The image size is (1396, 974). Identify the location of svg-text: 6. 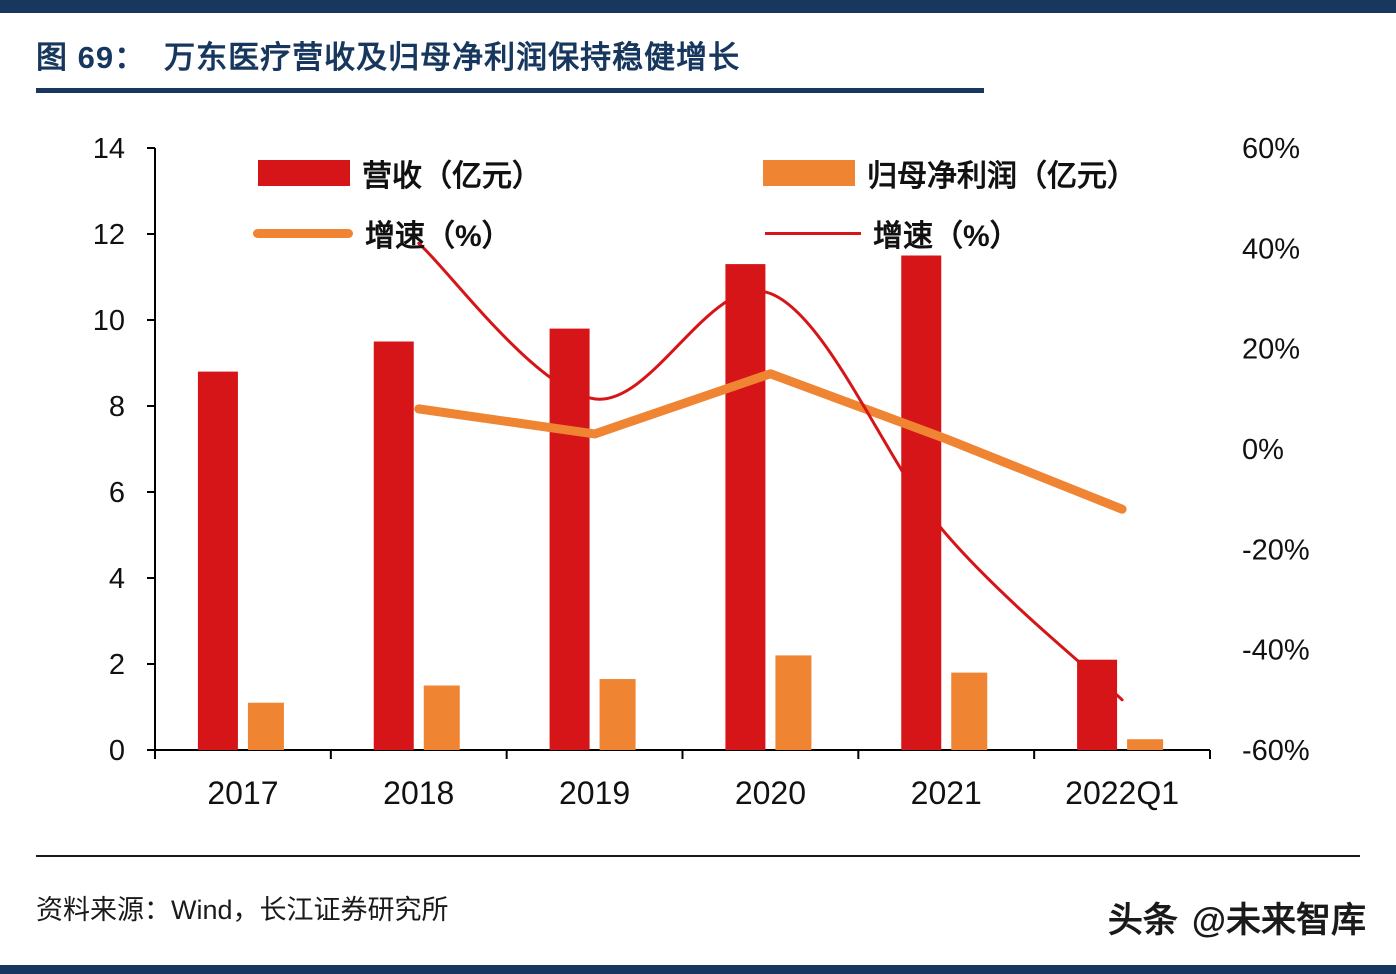
(117, 493).